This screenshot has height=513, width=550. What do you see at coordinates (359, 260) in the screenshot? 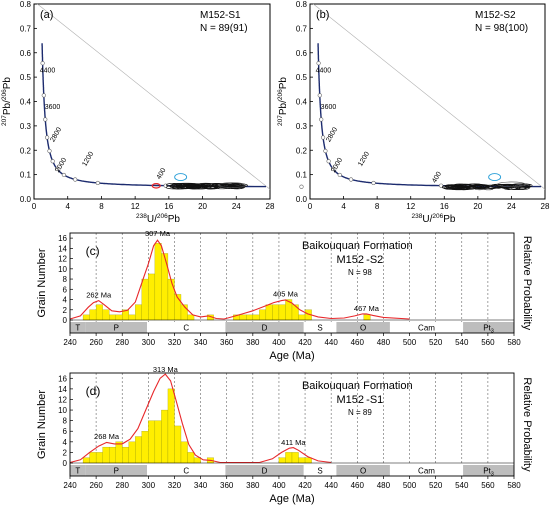
I see `sample-name: M152 ‐S2` at bounding box center [359, 260].